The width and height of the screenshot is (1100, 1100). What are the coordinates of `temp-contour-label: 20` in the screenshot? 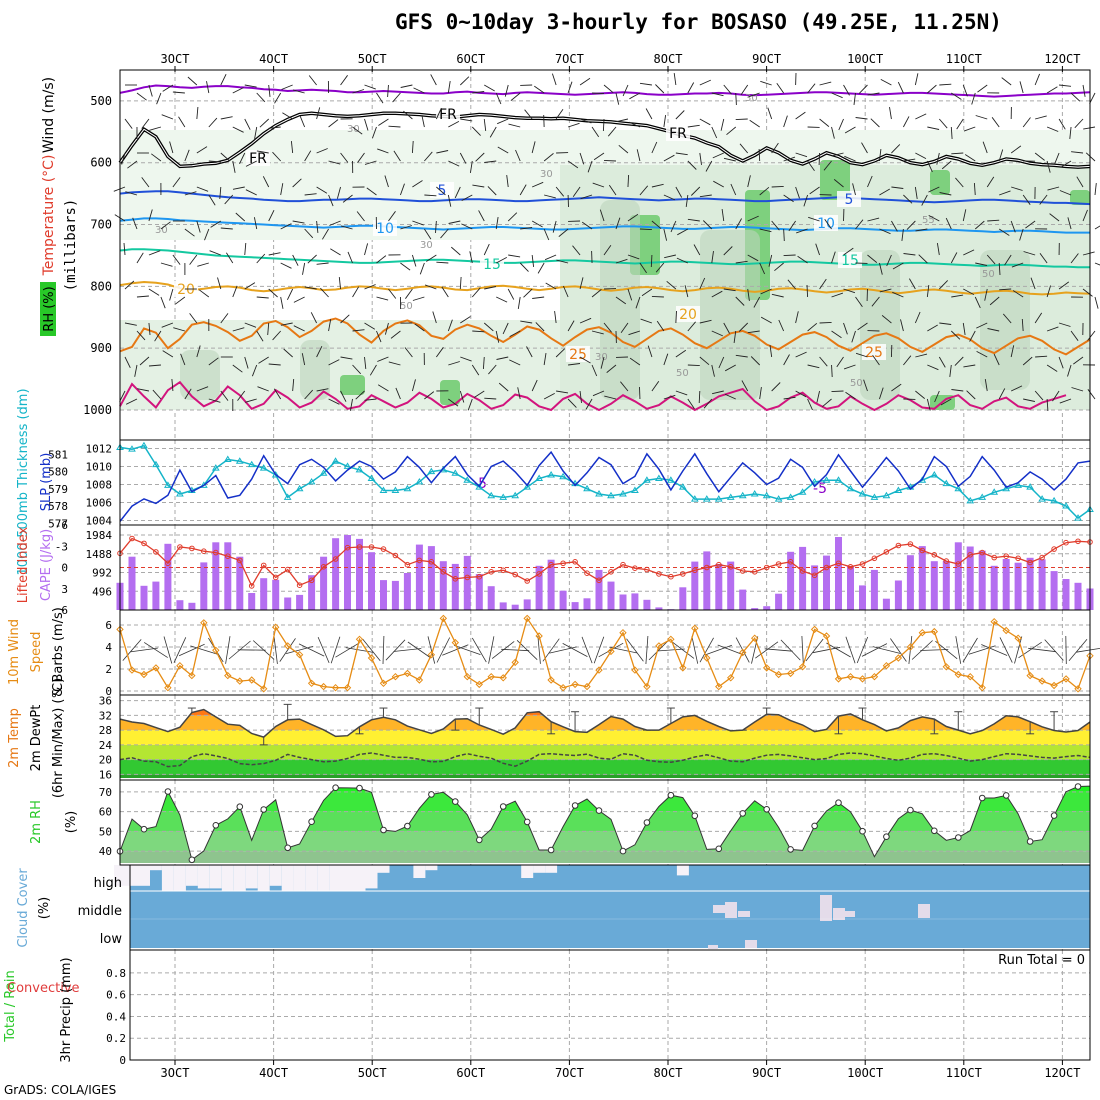 It's located at (186, 290).